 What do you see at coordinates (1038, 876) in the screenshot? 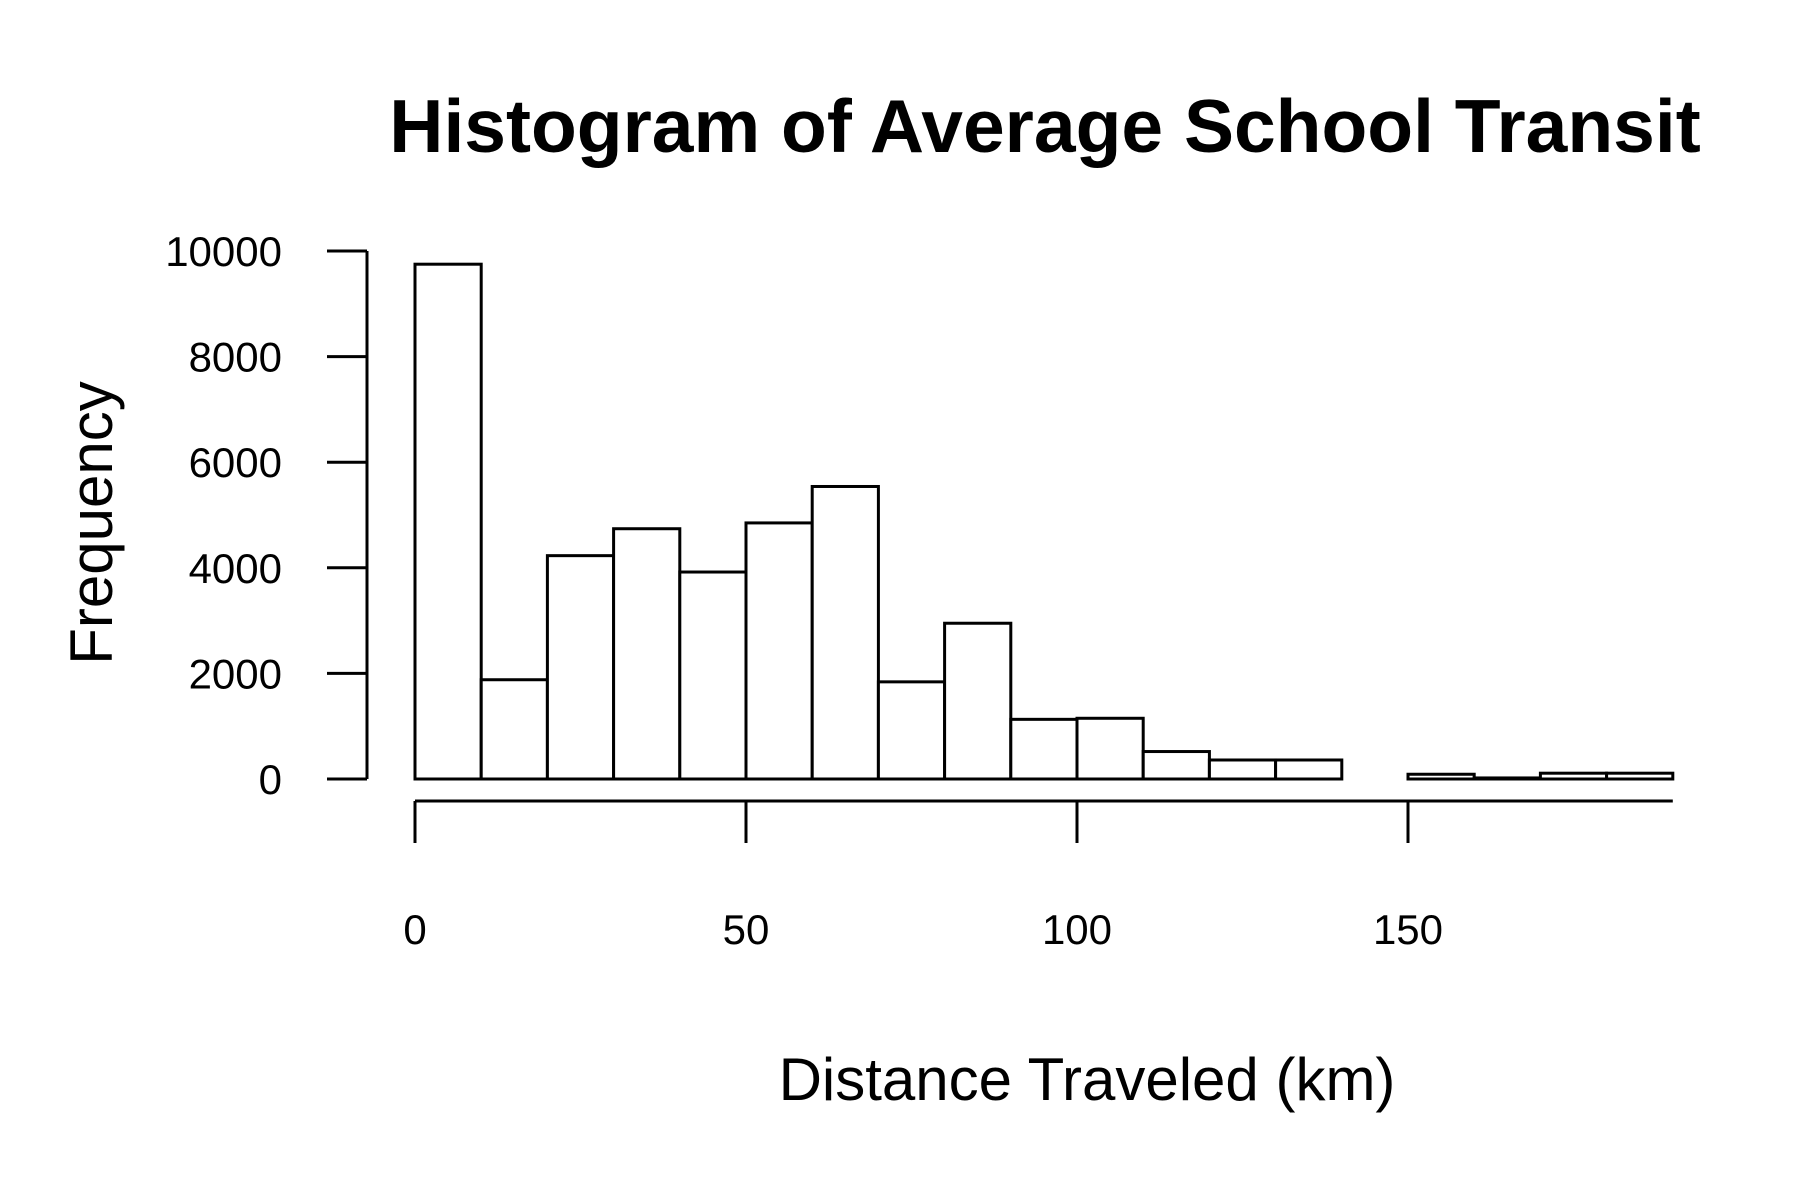
I see `x-axis: 0 50 100 150` at bounding box center [1038, 876].